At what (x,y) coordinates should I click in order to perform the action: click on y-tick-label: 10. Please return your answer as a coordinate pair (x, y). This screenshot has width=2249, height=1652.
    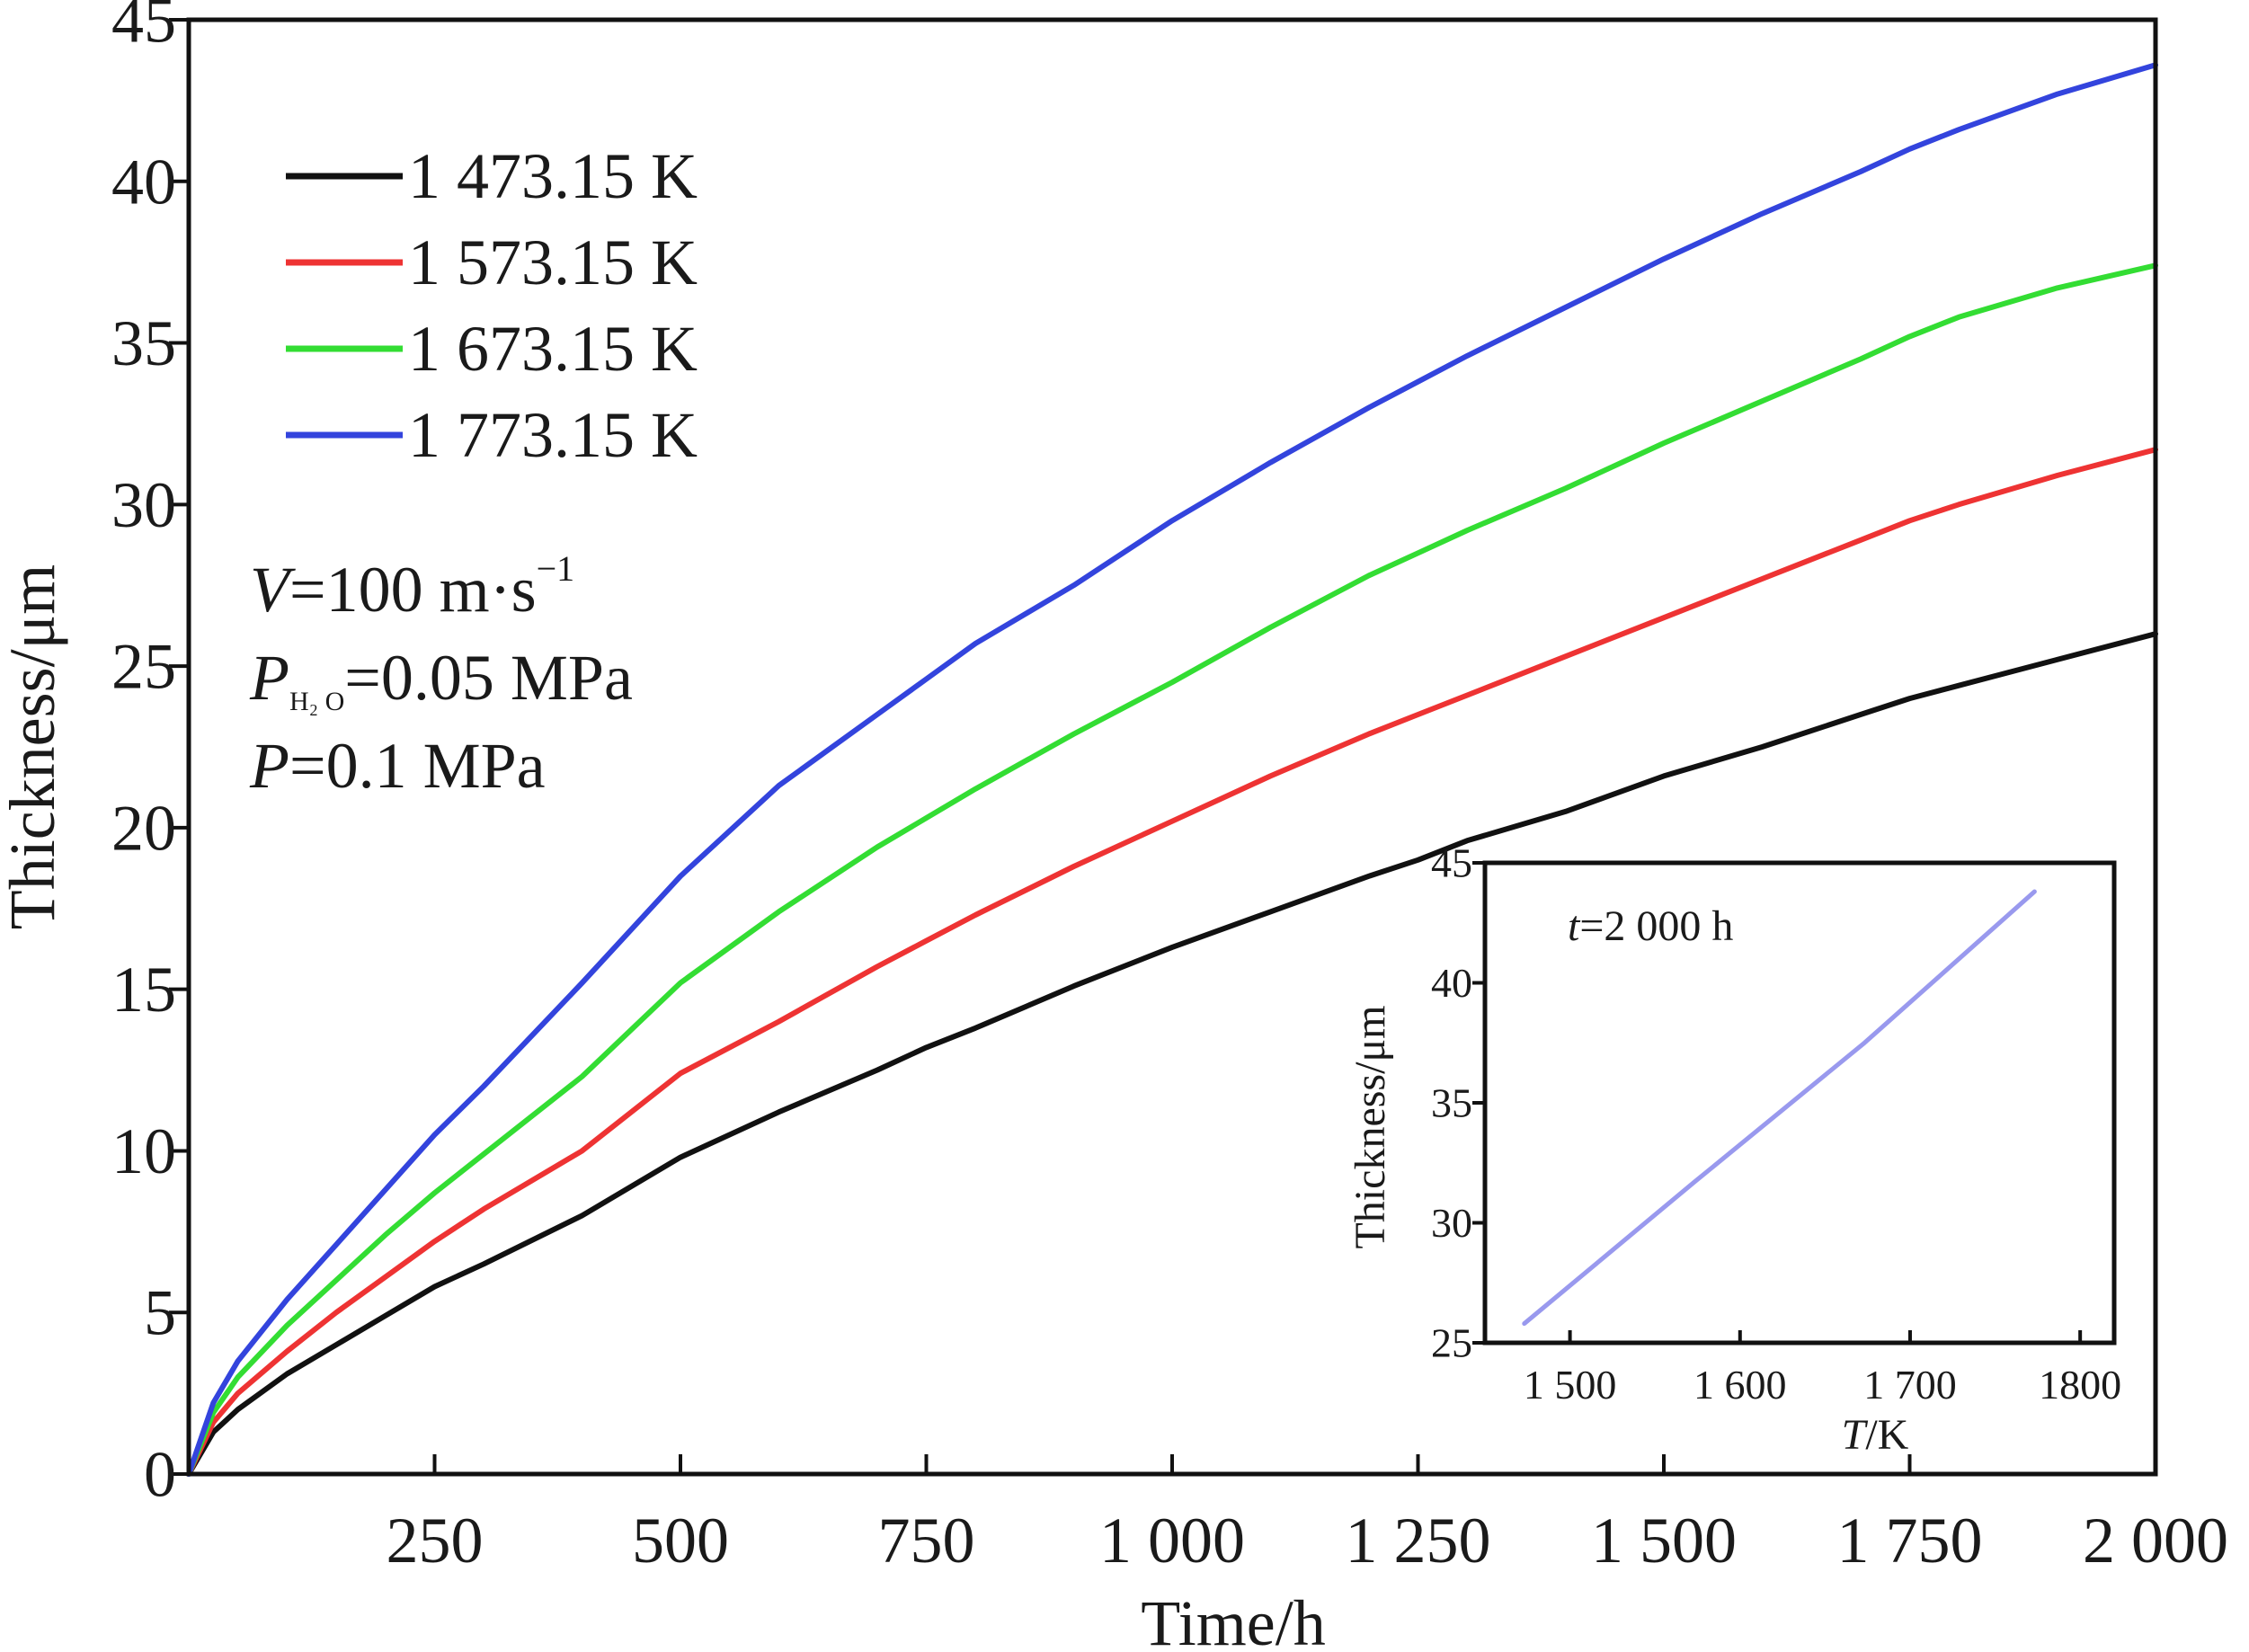
    Looking at the image, I should click on (143, 1151).